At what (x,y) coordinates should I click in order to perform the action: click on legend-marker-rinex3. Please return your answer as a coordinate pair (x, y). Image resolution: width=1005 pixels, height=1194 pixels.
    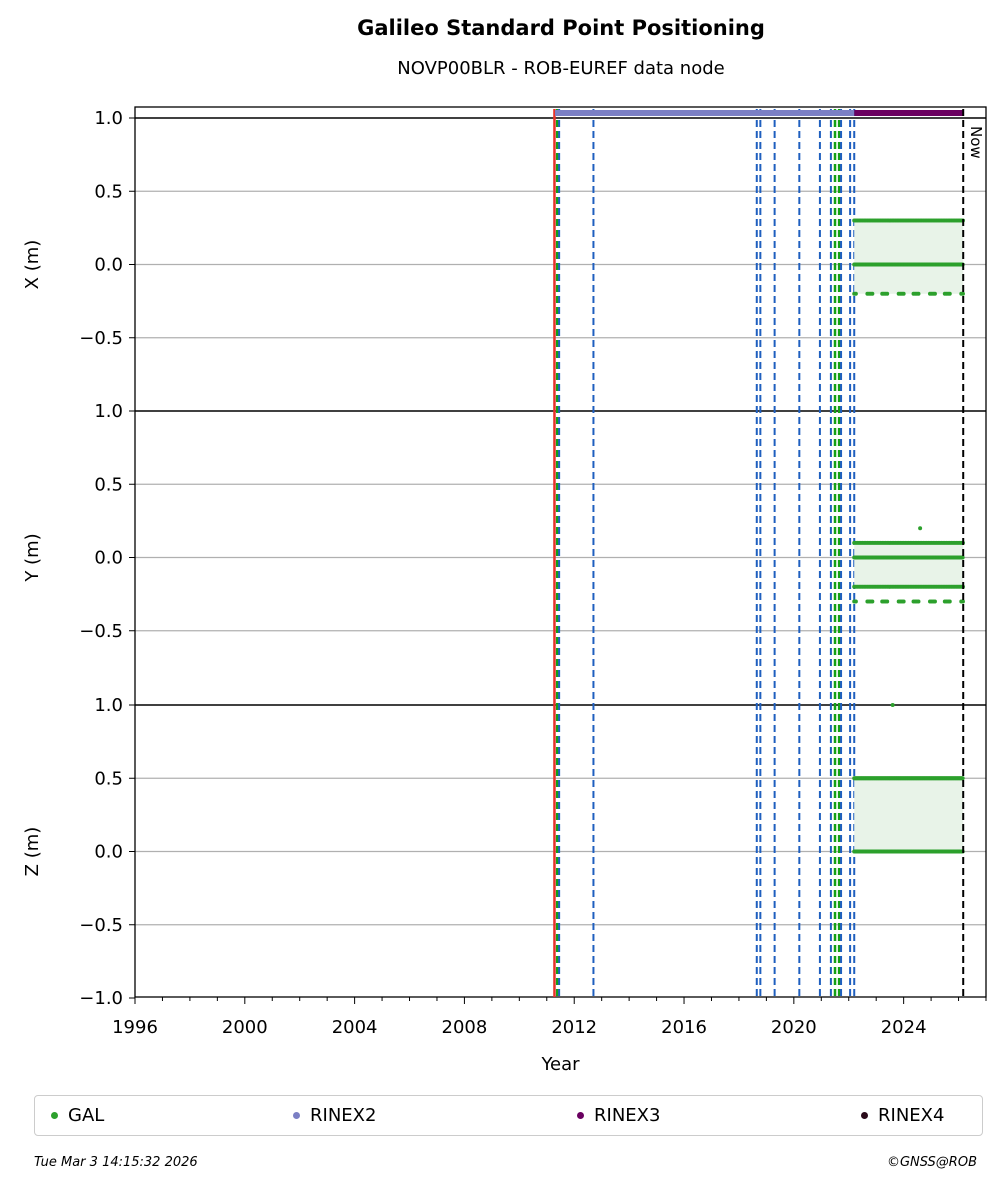
    Looking at the image, I should click on (580, 1115).